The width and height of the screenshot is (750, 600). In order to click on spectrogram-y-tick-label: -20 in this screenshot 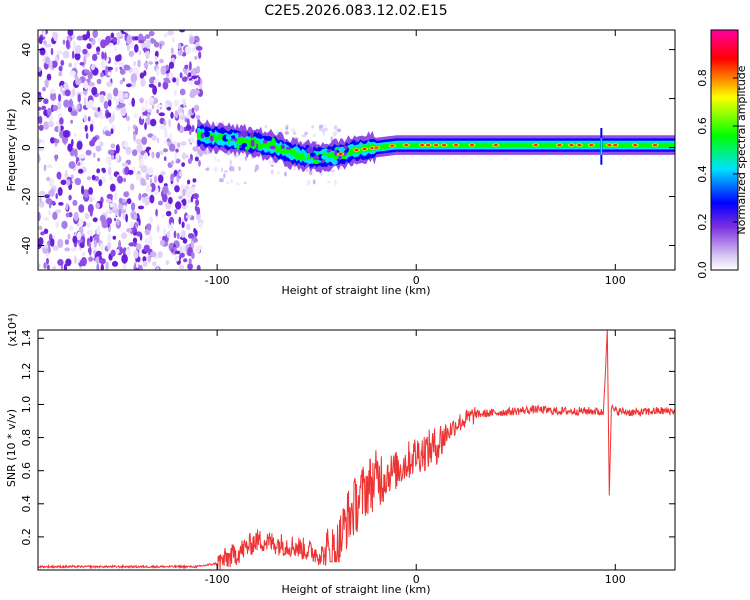, I will do `click(26, 197)`.